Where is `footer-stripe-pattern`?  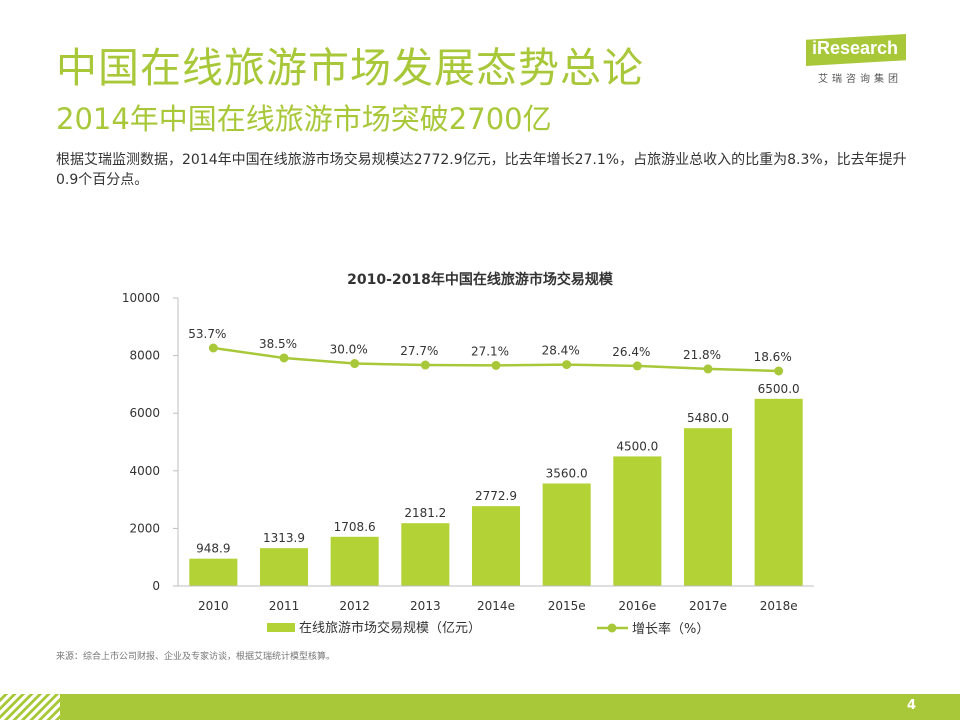 footer-stripe-pattern is located at coordinates (30, 707).